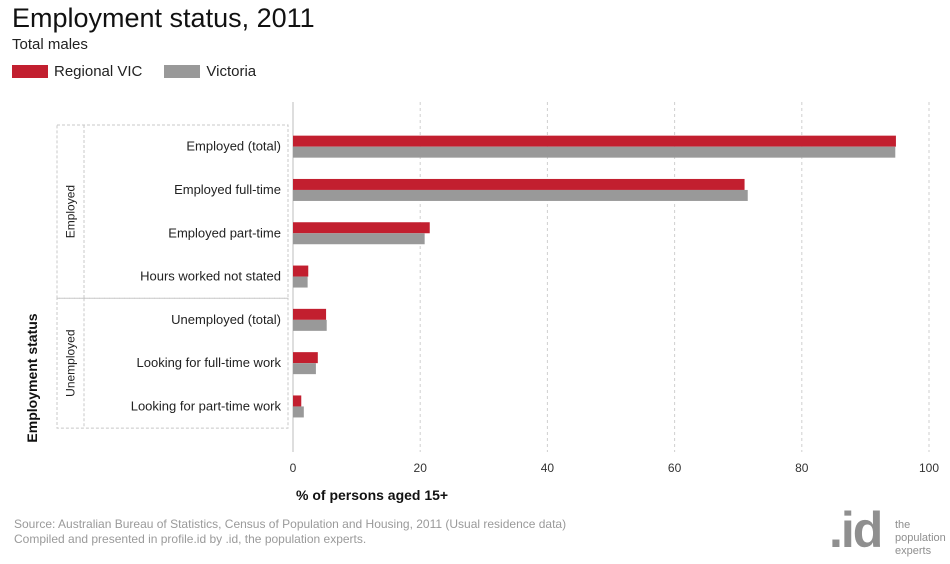 This screenshot has width=950, height=564. Describe the element at coordinates (71, 362) in the screenshot. I see `group-label-unemployed: Unemployed` at that location.